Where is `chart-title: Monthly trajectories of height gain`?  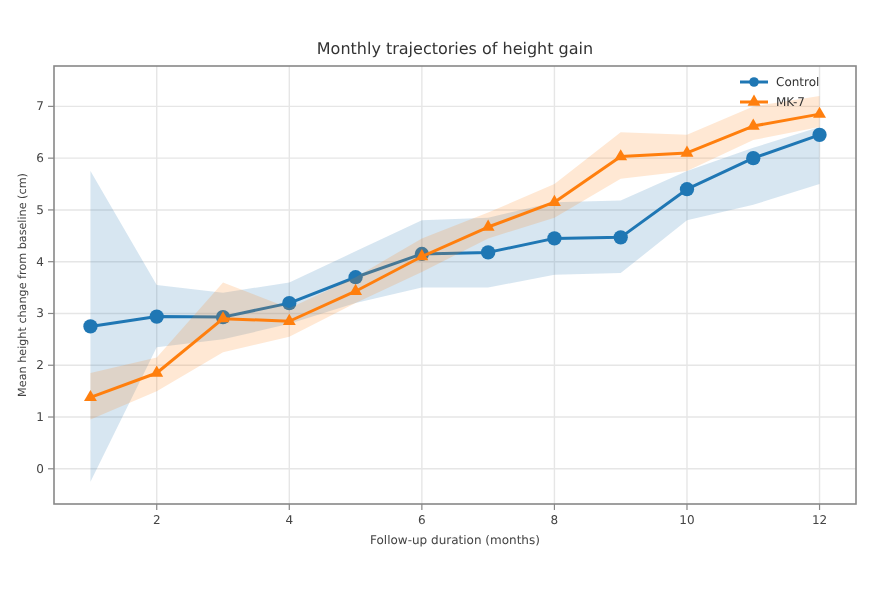
chart-title: Monthly trajectories of height gain is located at coordinates (455, 49).